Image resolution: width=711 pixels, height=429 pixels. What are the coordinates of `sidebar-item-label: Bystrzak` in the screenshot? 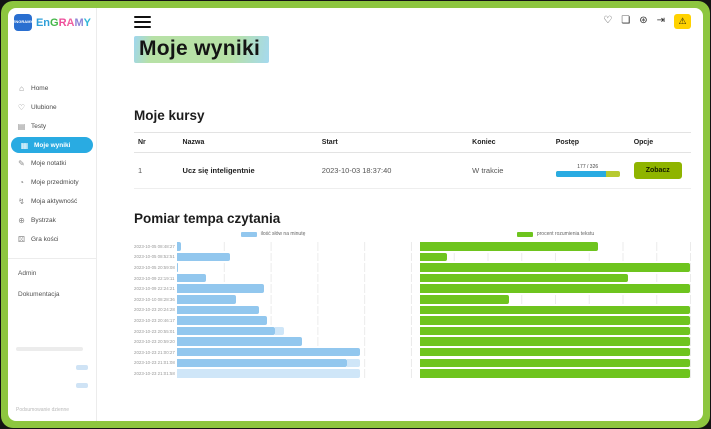 It's located at (43, 220).